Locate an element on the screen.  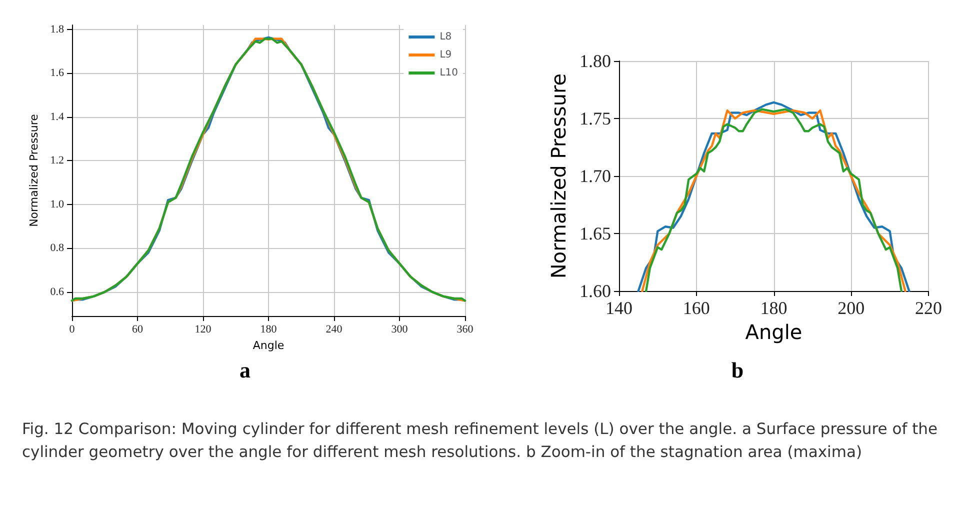
x-tick-label: 300 is located at coordinates (399, 330).